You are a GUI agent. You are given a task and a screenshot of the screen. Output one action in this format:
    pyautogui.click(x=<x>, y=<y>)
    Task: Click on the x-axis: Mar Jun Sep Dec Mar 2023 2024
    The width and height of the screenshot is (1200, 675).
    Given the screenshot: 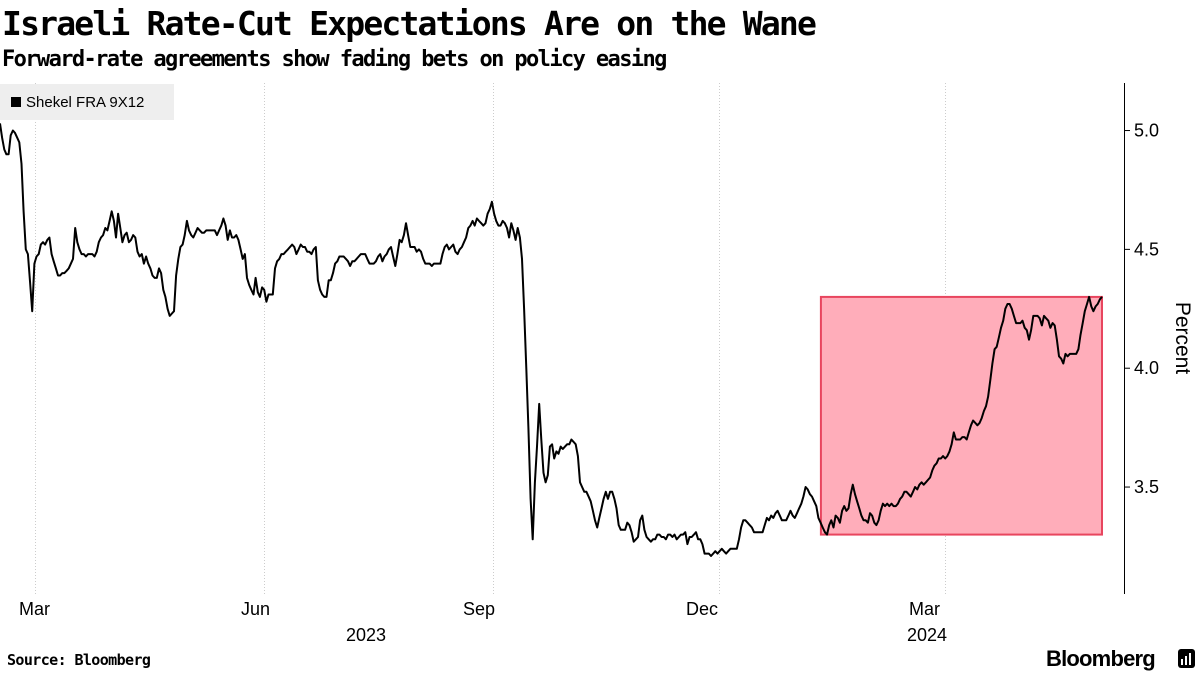 What is the action you would take?
    pyautogui.click(x=483, y=622)
    